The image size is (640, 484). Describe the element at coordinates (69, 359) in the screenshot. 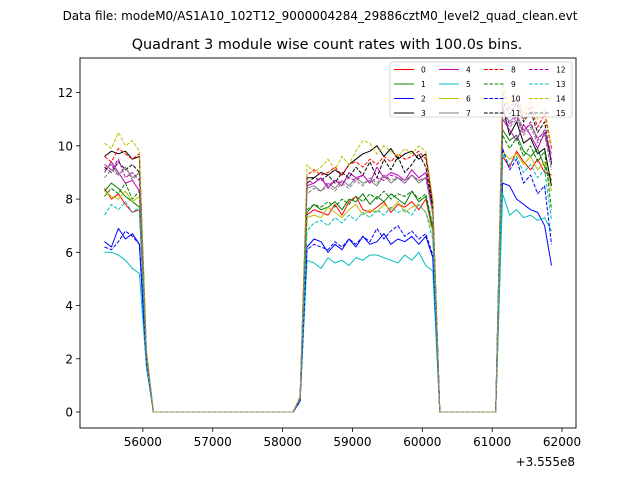

I see `y-tick-label: 2` at that location.